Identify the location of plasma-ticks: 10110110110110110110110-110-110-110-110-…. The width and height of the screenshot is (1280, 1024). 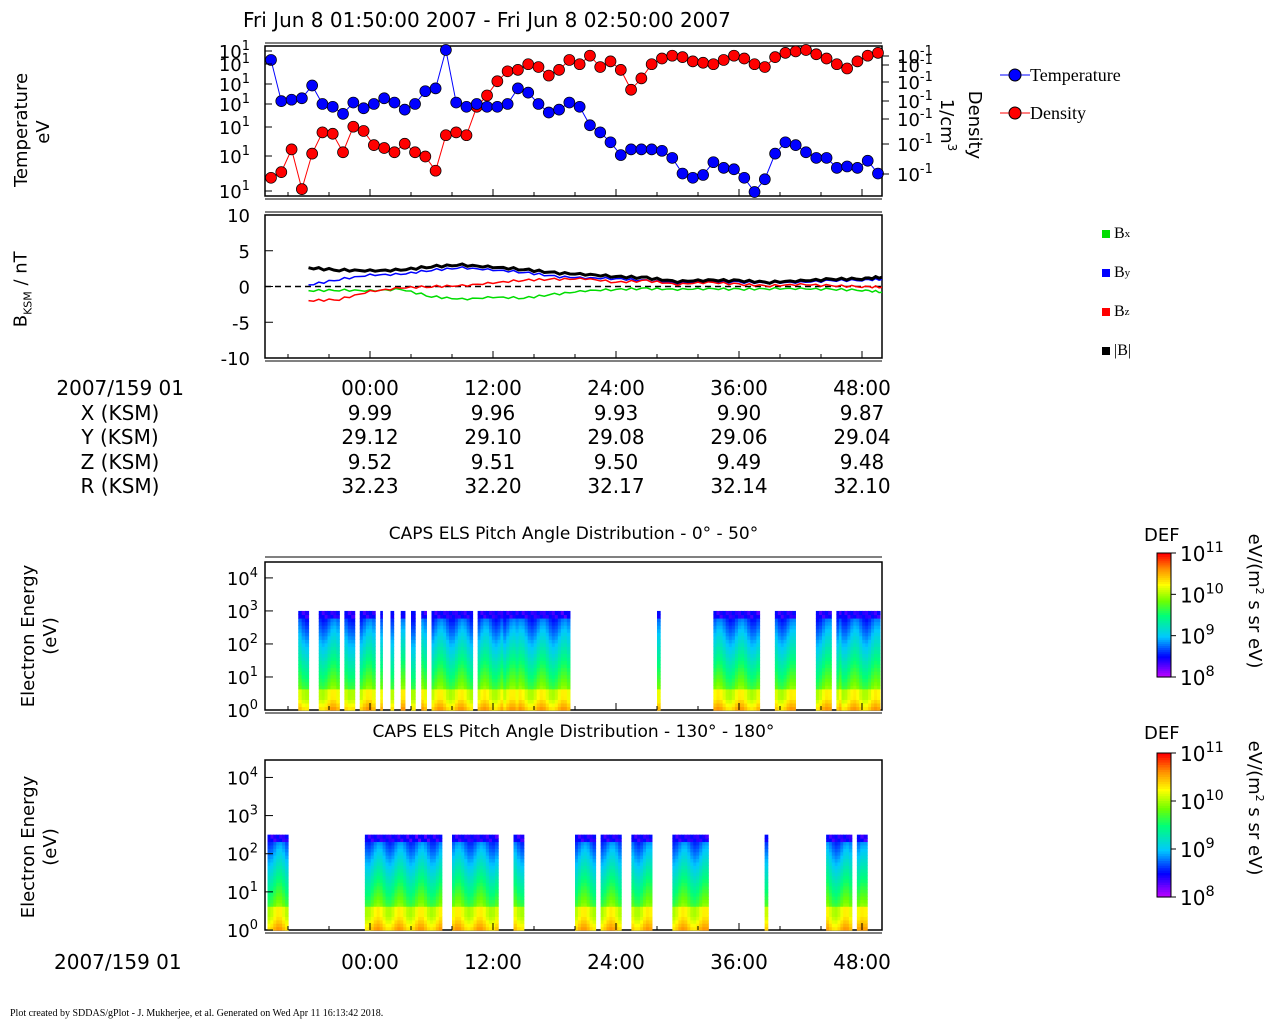
(576, 121).